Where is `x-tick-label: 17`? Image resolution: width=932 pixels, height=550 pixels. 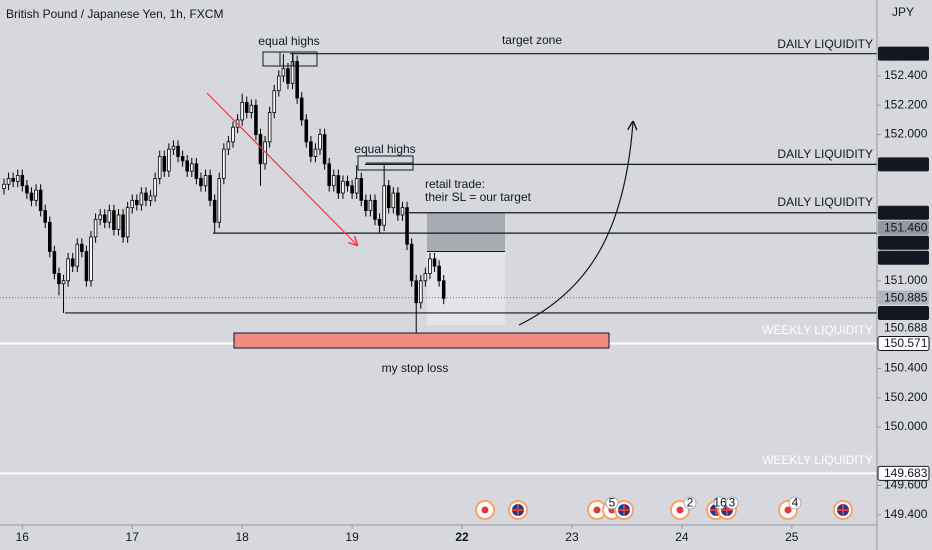
x-tick-label: 17 is located at coordinates (133, 537).